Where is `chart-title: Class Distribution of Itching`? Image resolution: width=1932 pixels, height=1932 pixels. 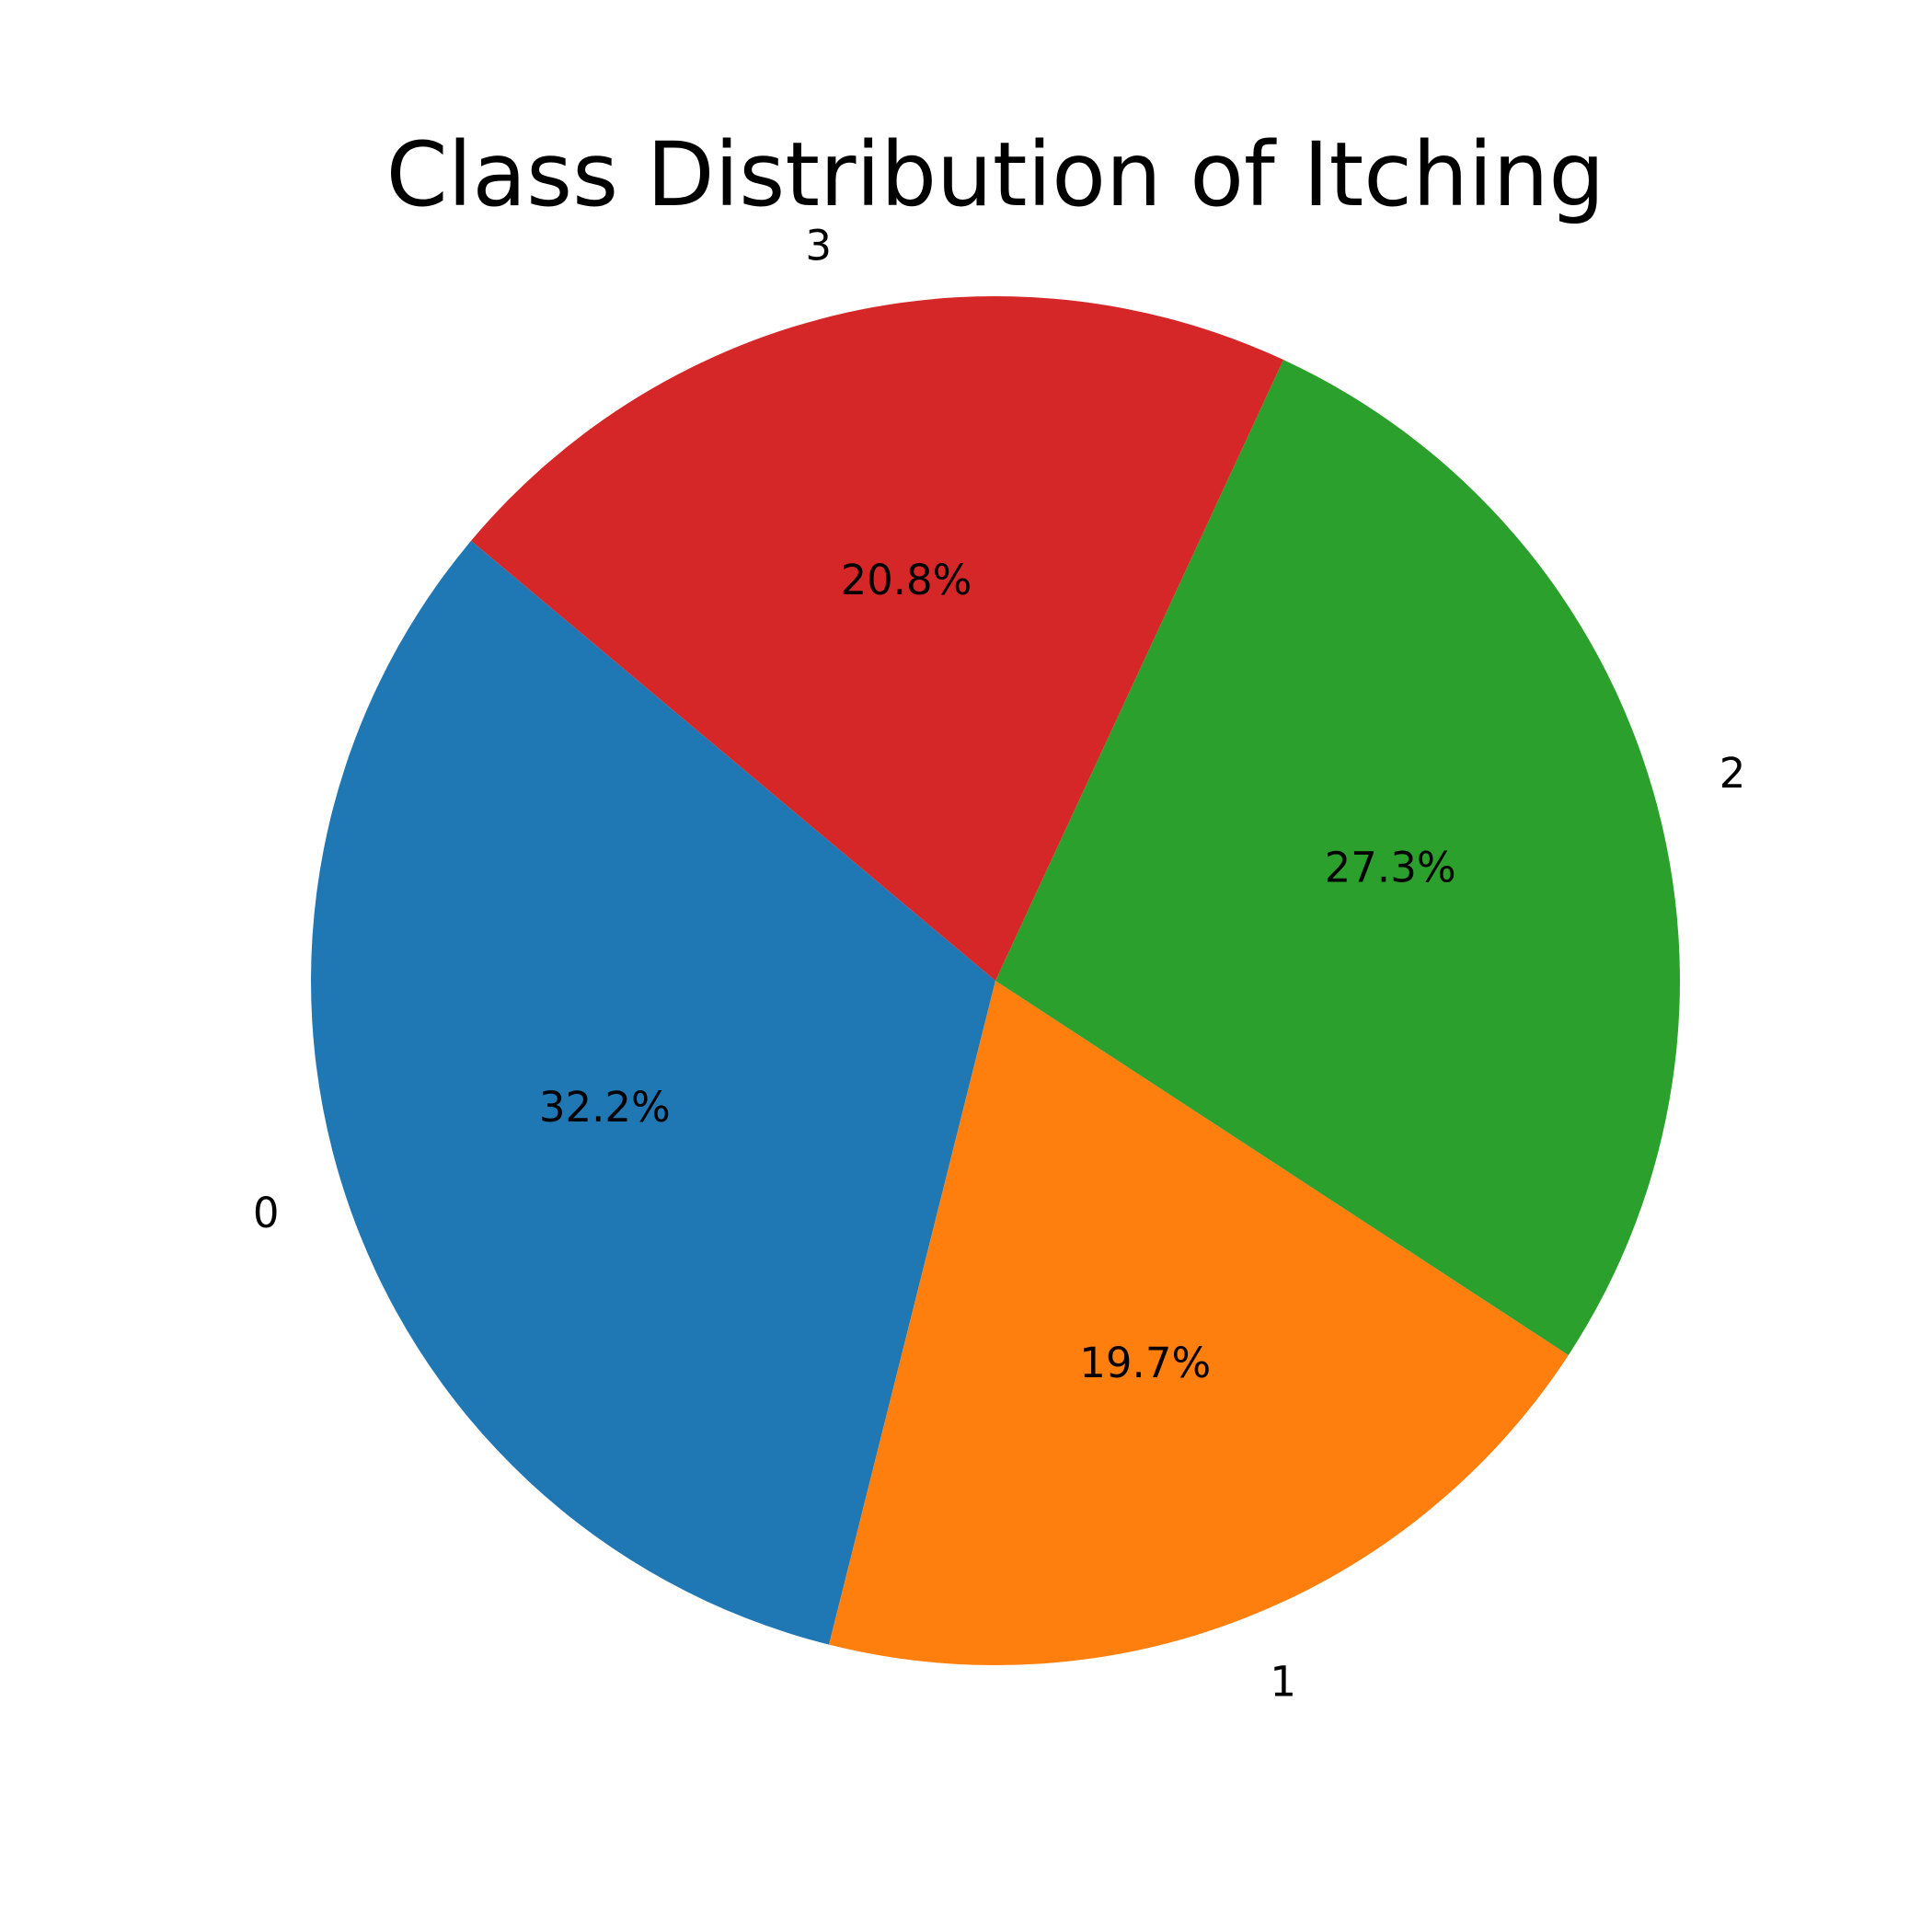 chart-title: Class Distribution of Itching is located at coordinates (995, 174).